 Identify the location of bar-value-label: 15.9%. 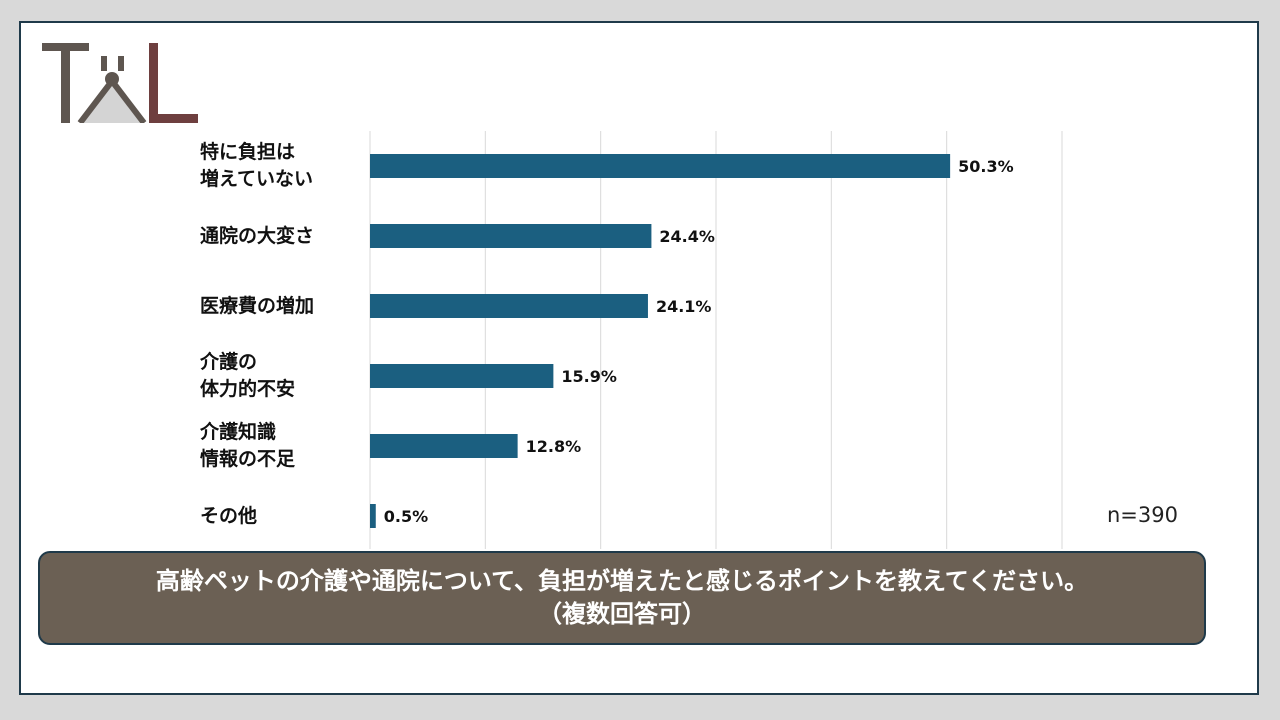
(589, 376).